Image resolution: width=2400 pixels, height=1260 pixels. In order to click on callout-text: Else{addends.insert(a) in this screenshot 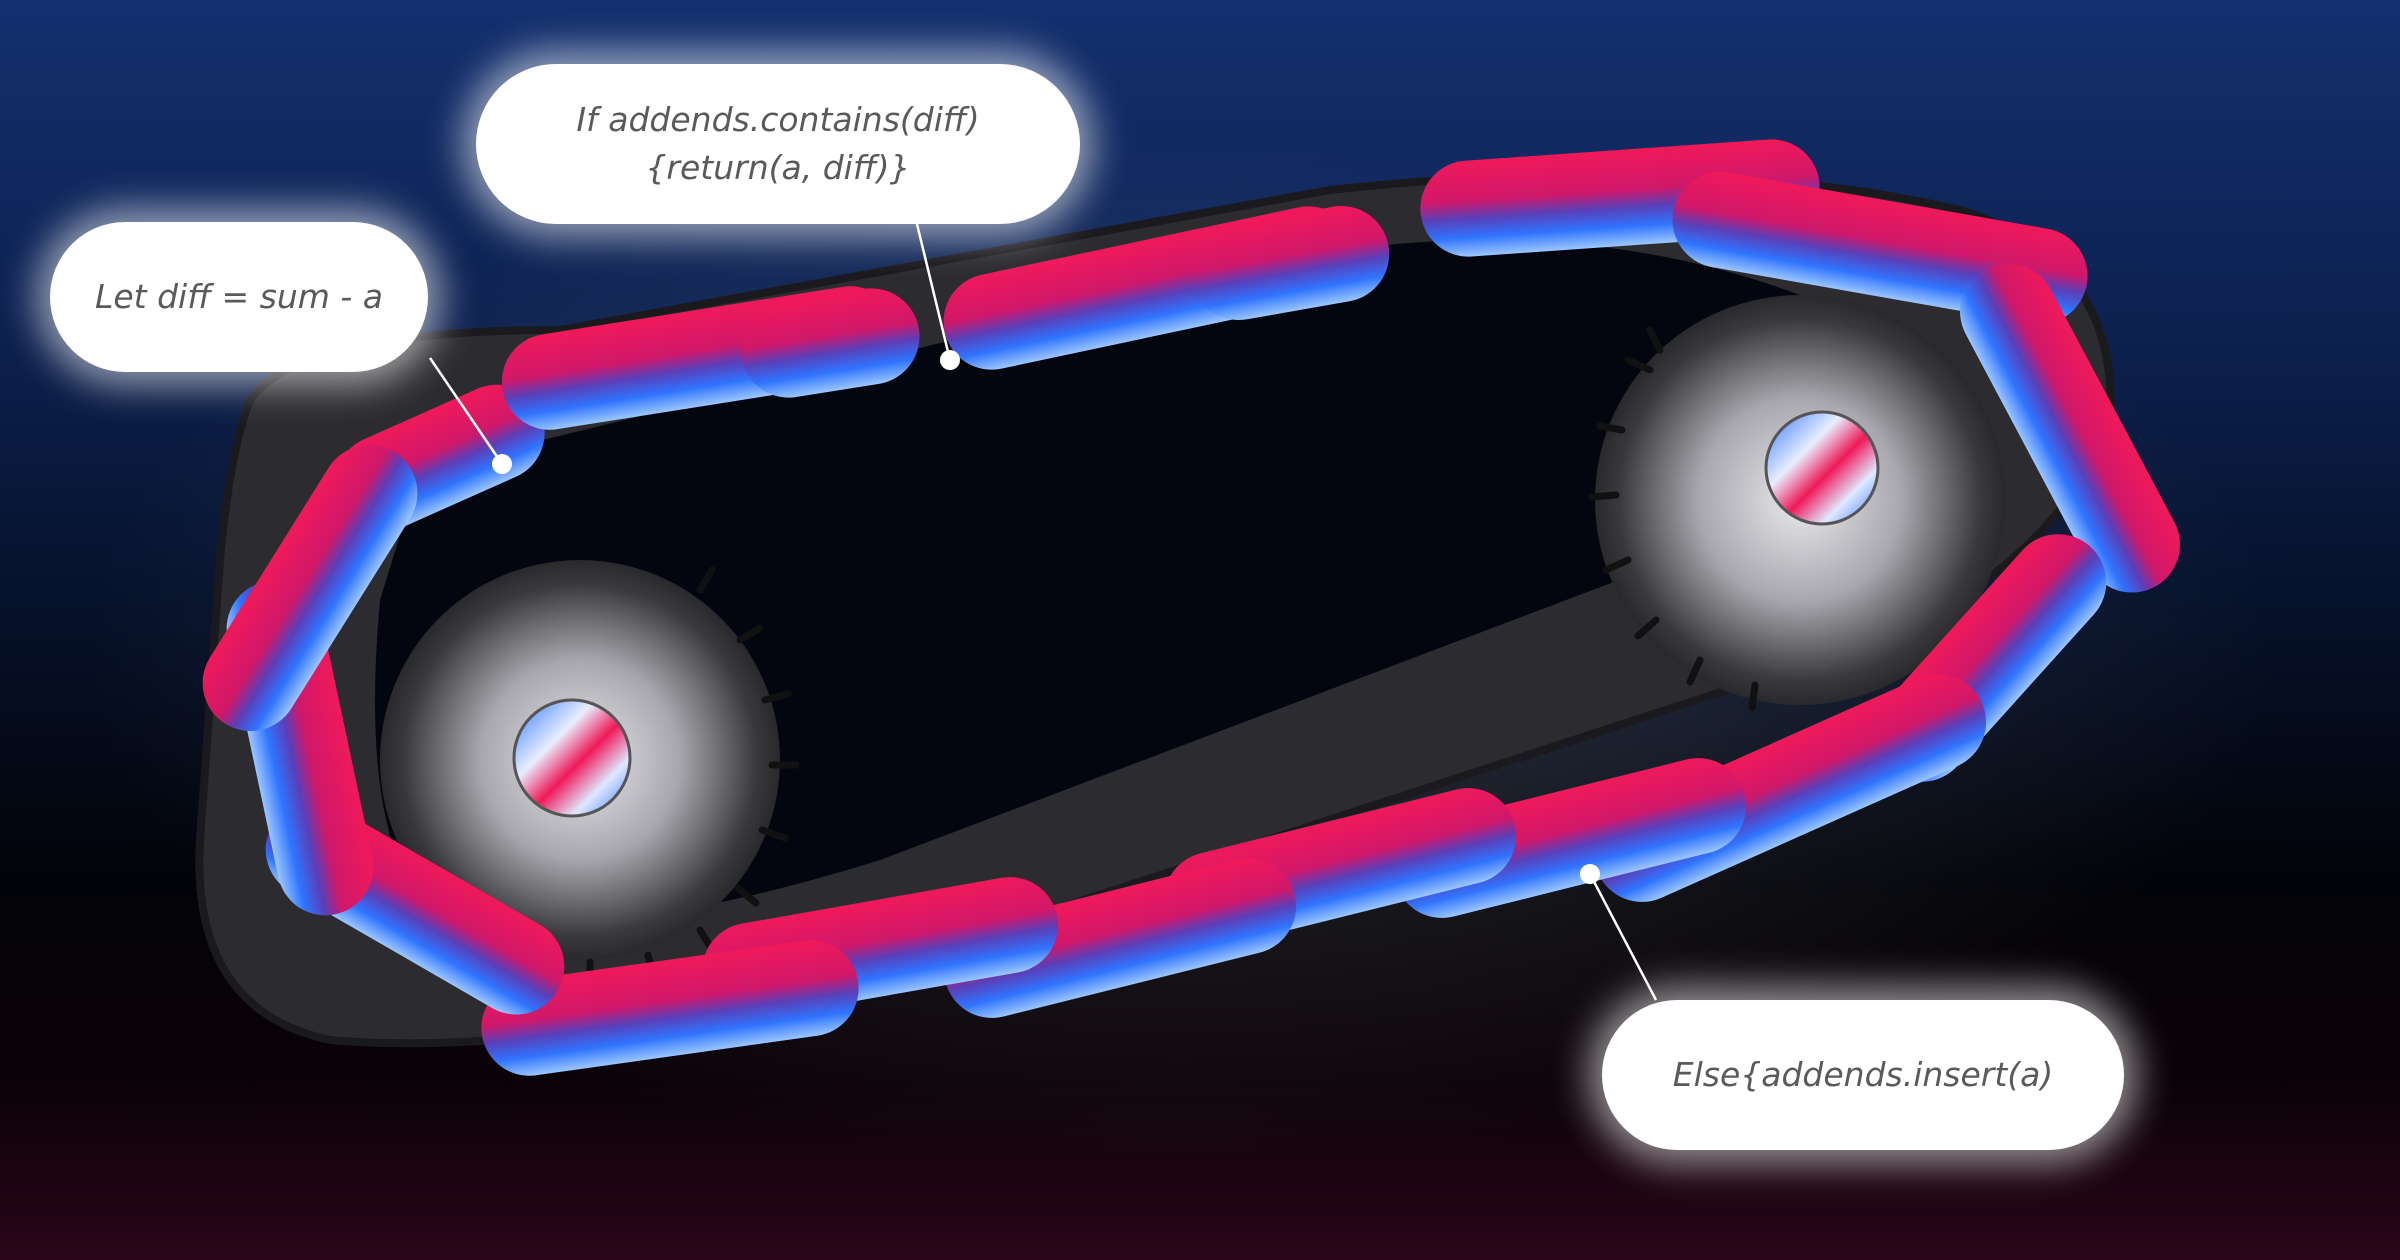, I will do `click(1863, 1074)`.